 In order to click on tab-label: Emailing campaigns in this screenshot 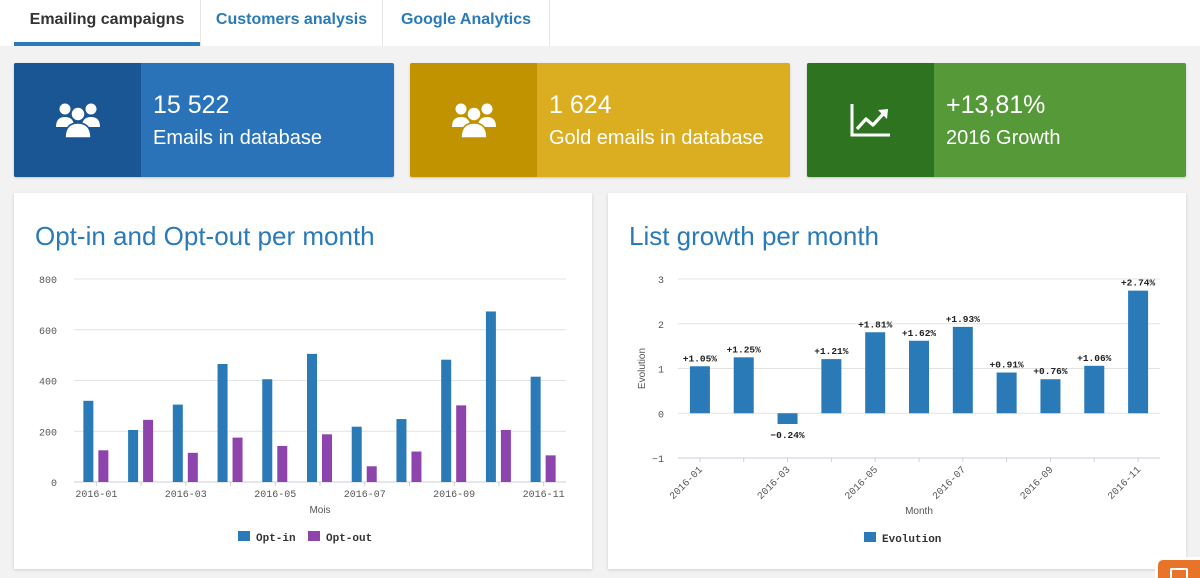, I will do `click(107, 19)`.